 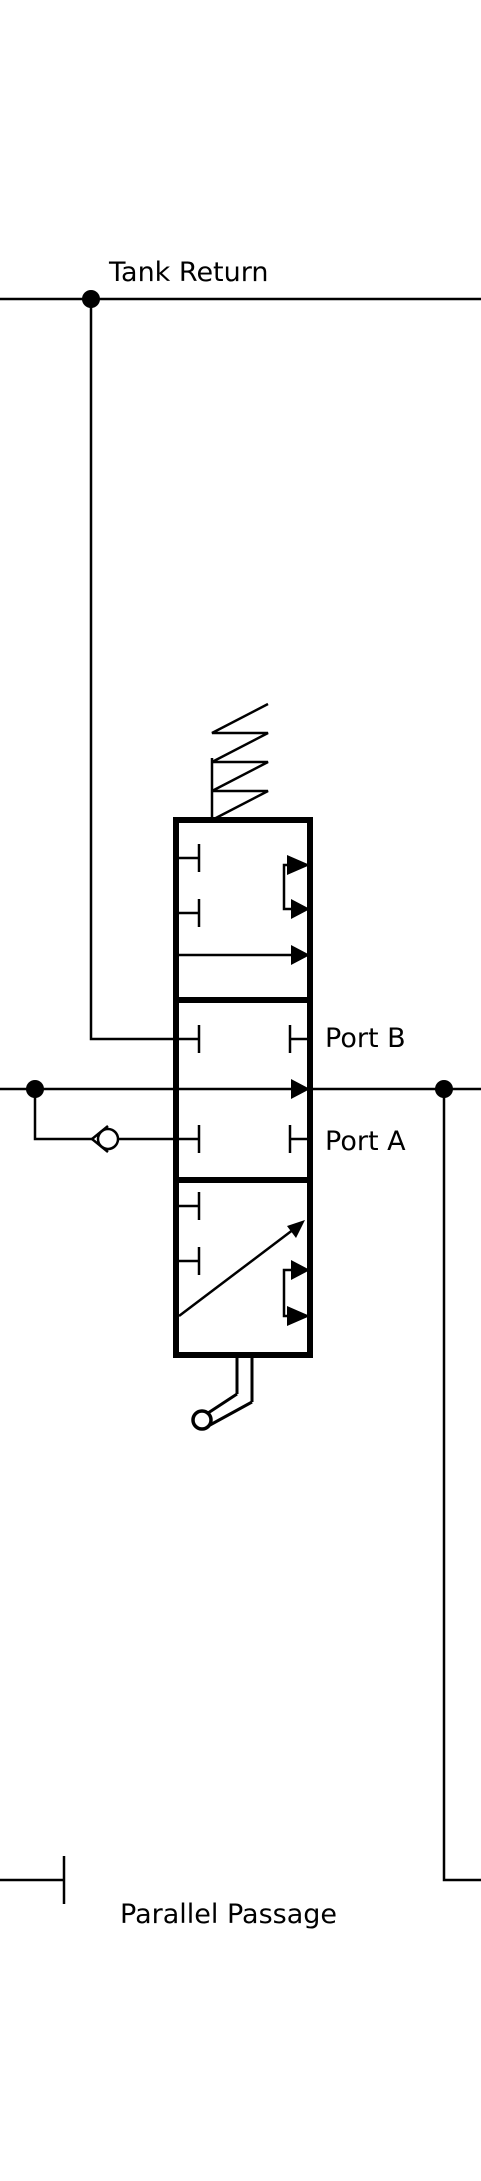 What do you see at coordinates (365, 1038) in the screenshot?
I see `port-b-label: Port B` at bounding box center [365, 1038].